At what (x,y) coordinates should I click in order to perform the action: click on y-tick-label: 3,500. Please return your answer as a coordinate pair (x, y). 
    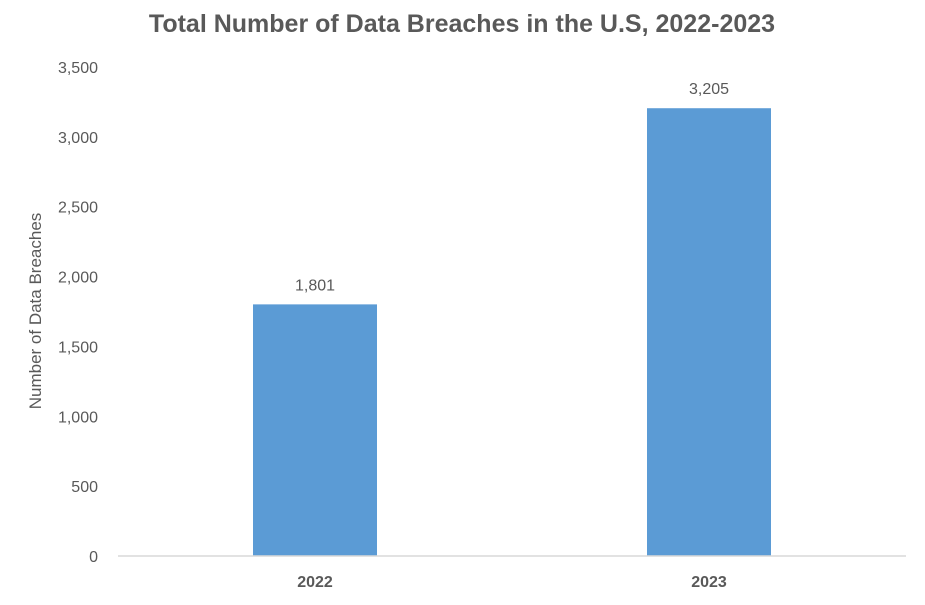
    Looking at the image, I should click on (78, 68).